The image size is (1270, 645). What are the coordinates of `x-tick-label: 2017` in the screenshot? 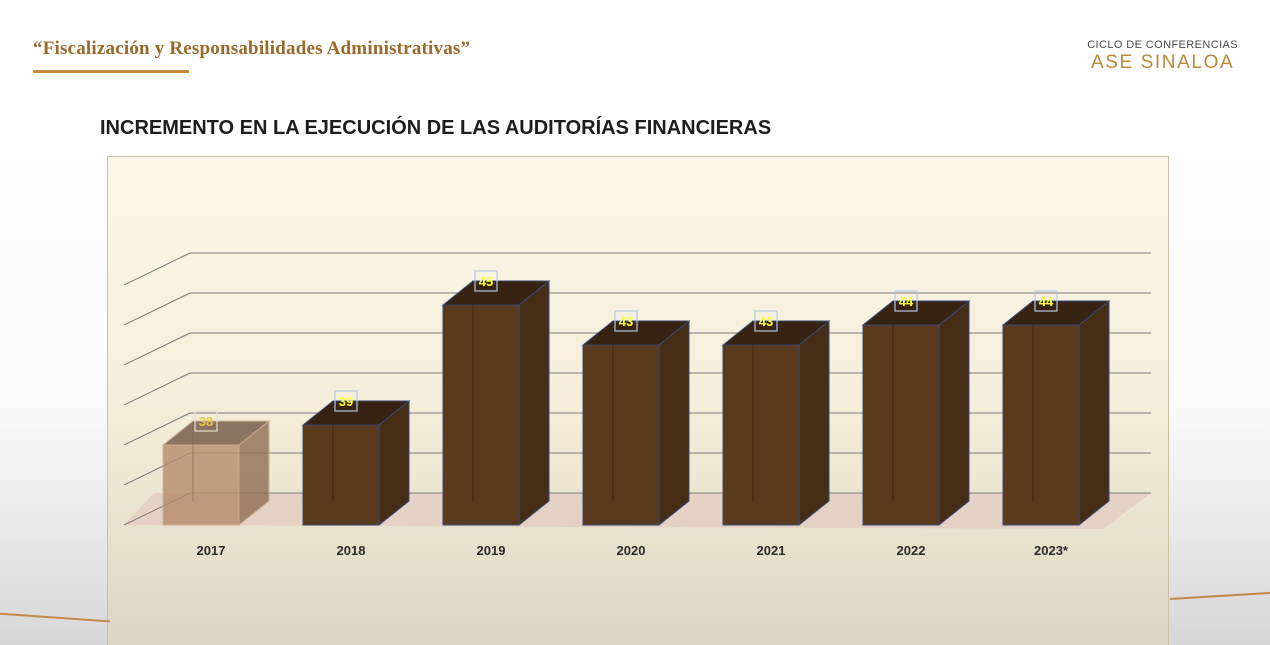 It's located at (211, 550).